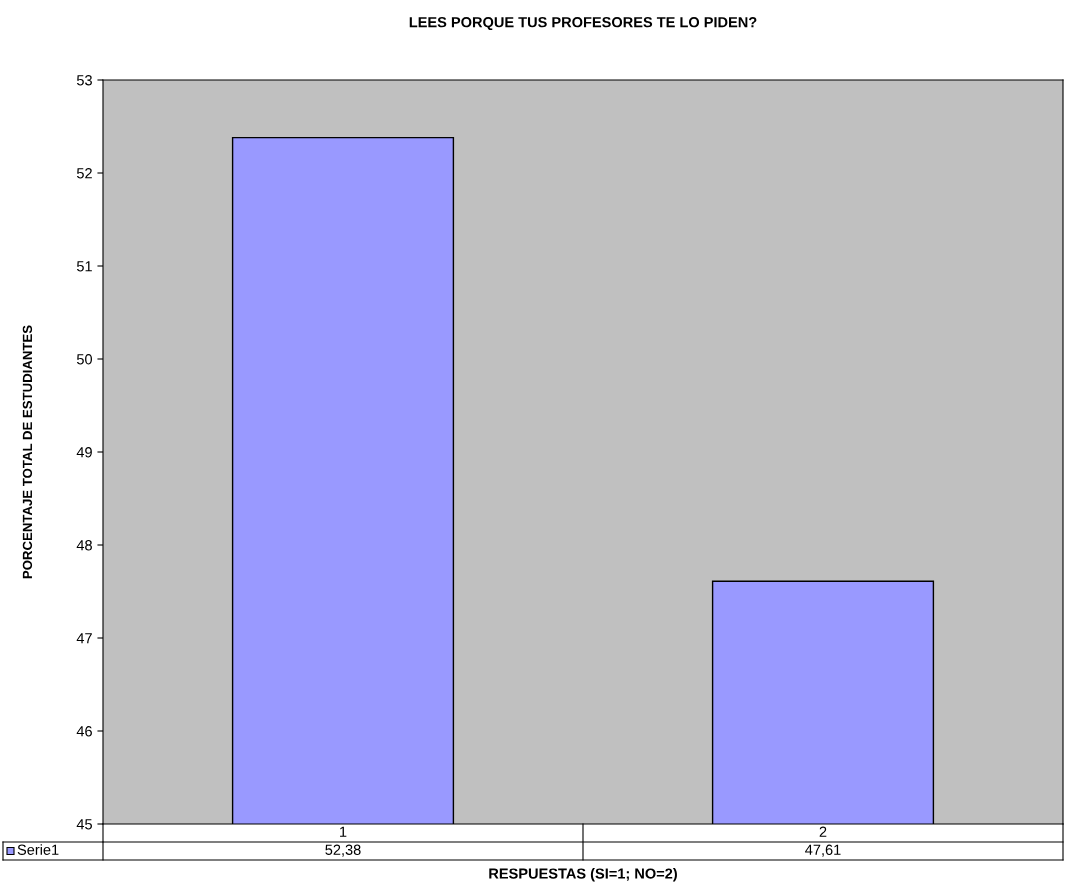  What do you see at coordinates (84, 173) in the screenshot?
I see `y-tick-label: 52` at bounding box center [84, 173].